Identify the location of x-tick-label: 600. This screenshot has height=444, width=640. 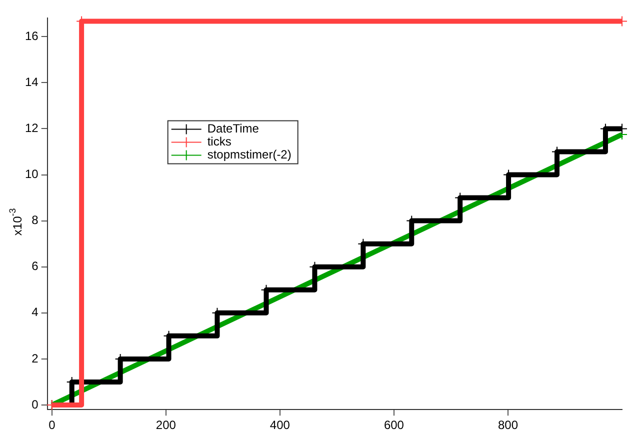
(394, 425).